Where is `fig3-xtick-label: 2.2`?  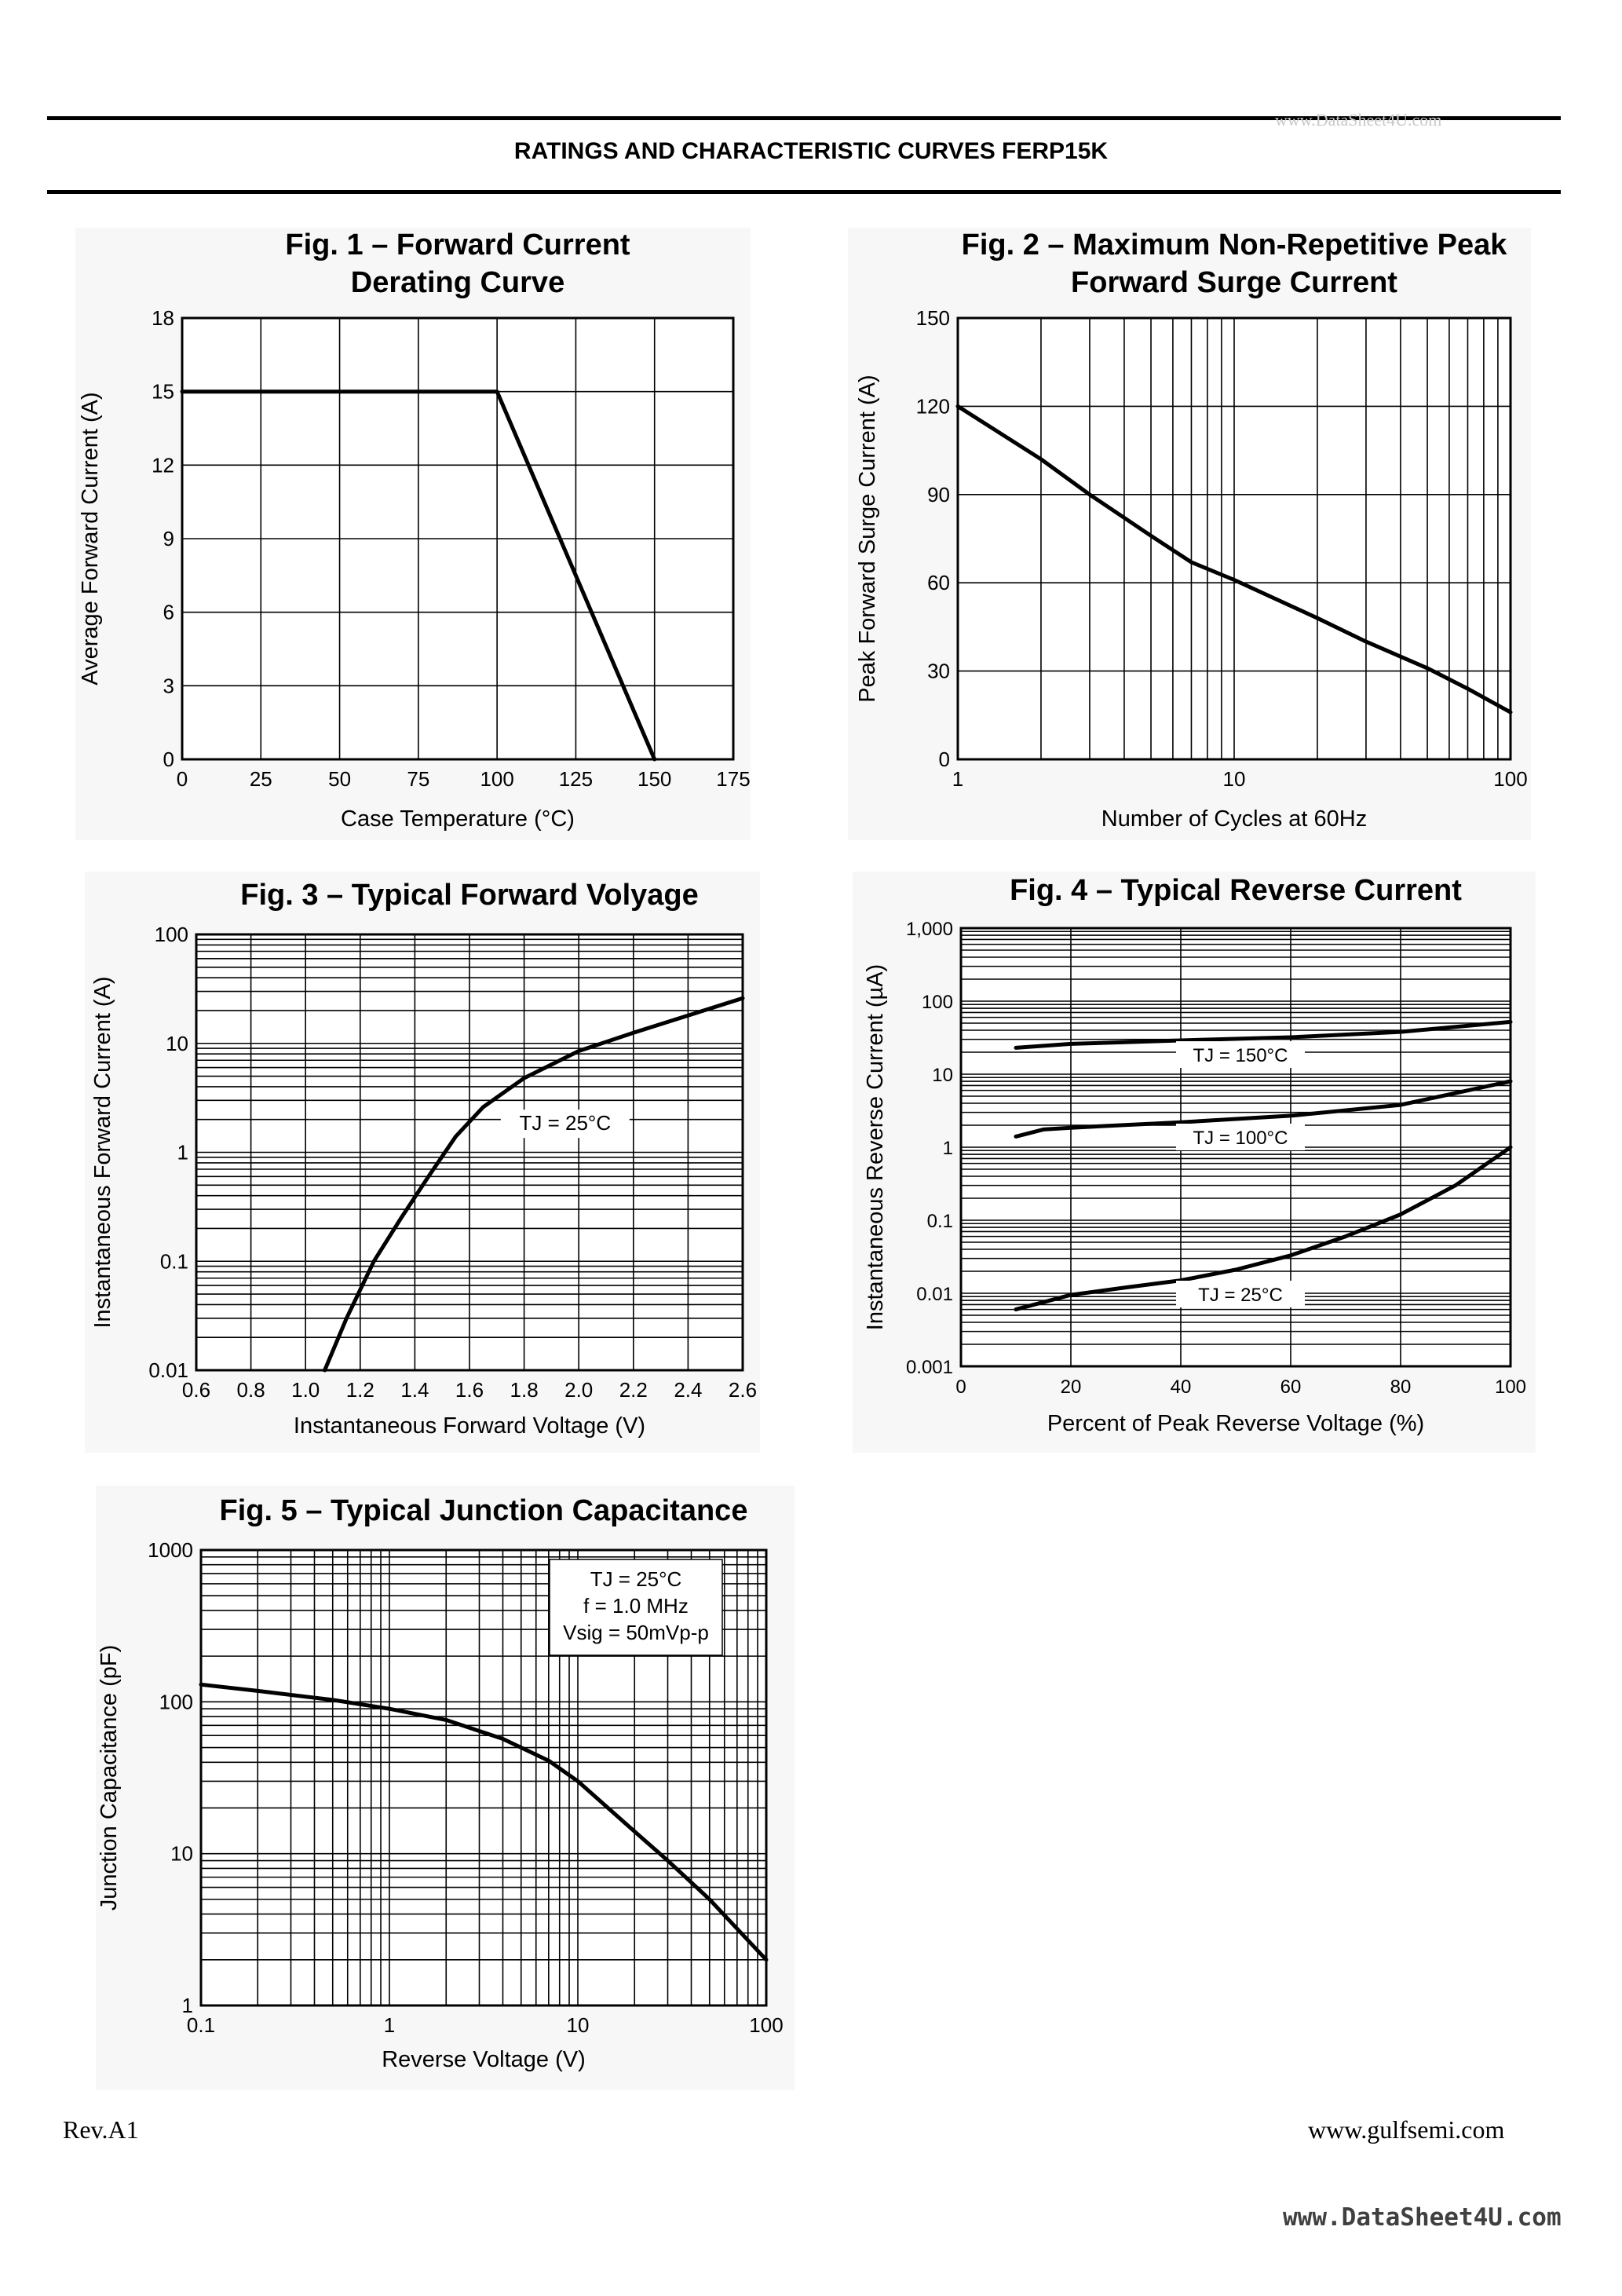
fig3-xtick-label: 2.2 is located at coordinates (633, 1390).